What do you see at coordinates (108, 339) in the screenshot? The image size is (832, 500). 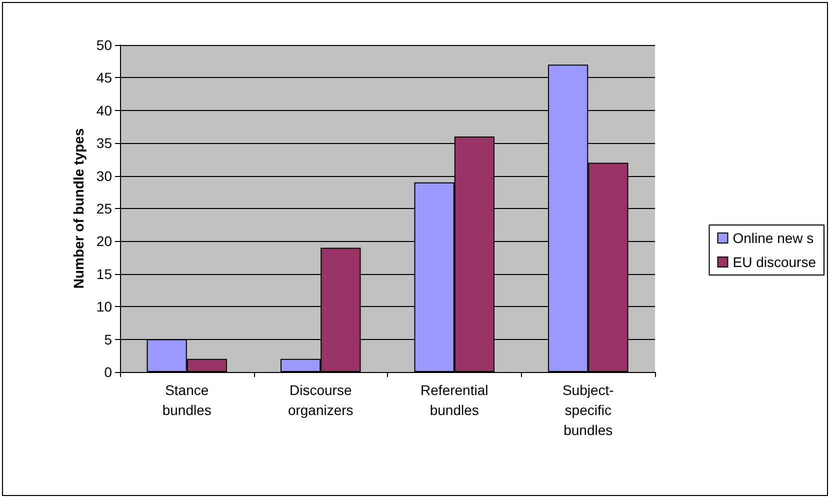 I see `y-tick-label: 5` at bounding box center [108, 339].